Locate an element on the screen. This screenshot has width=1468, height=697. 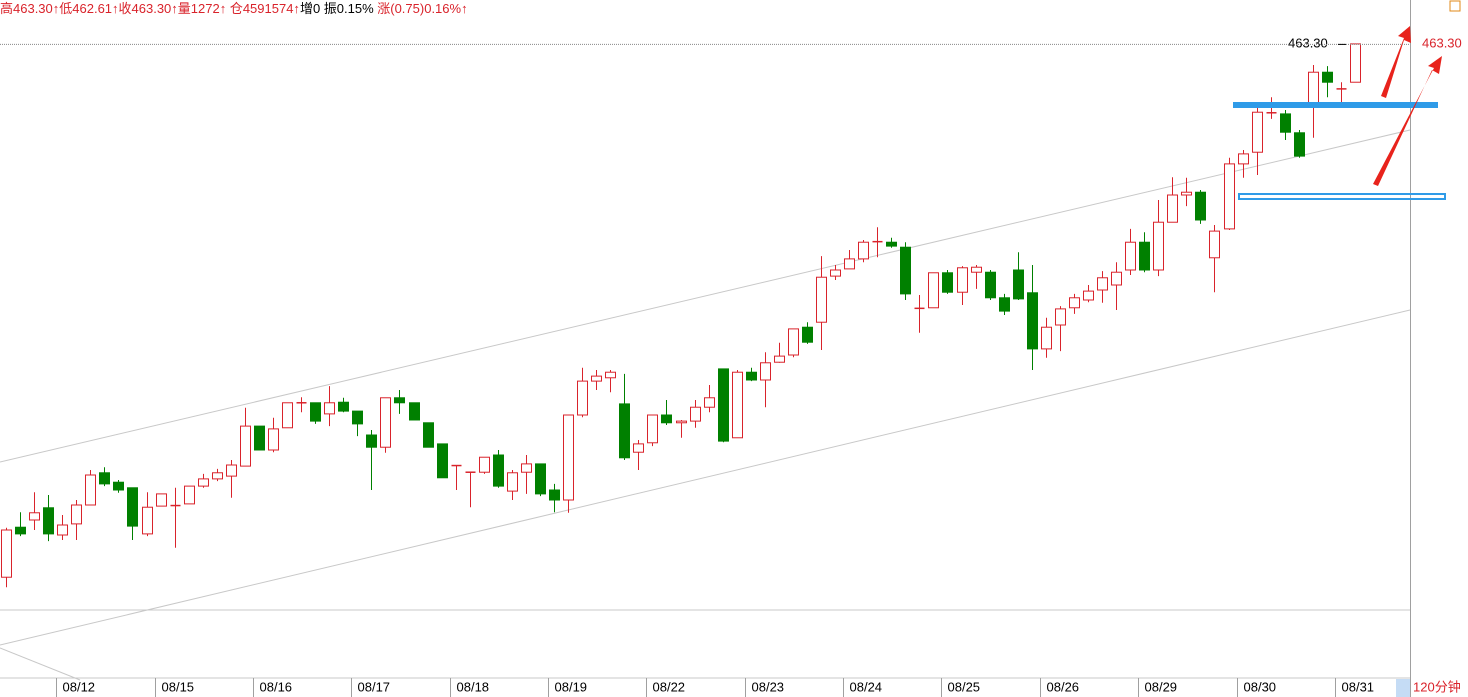
x-tick-label: 08/18 is located at coordinates (473, 686).